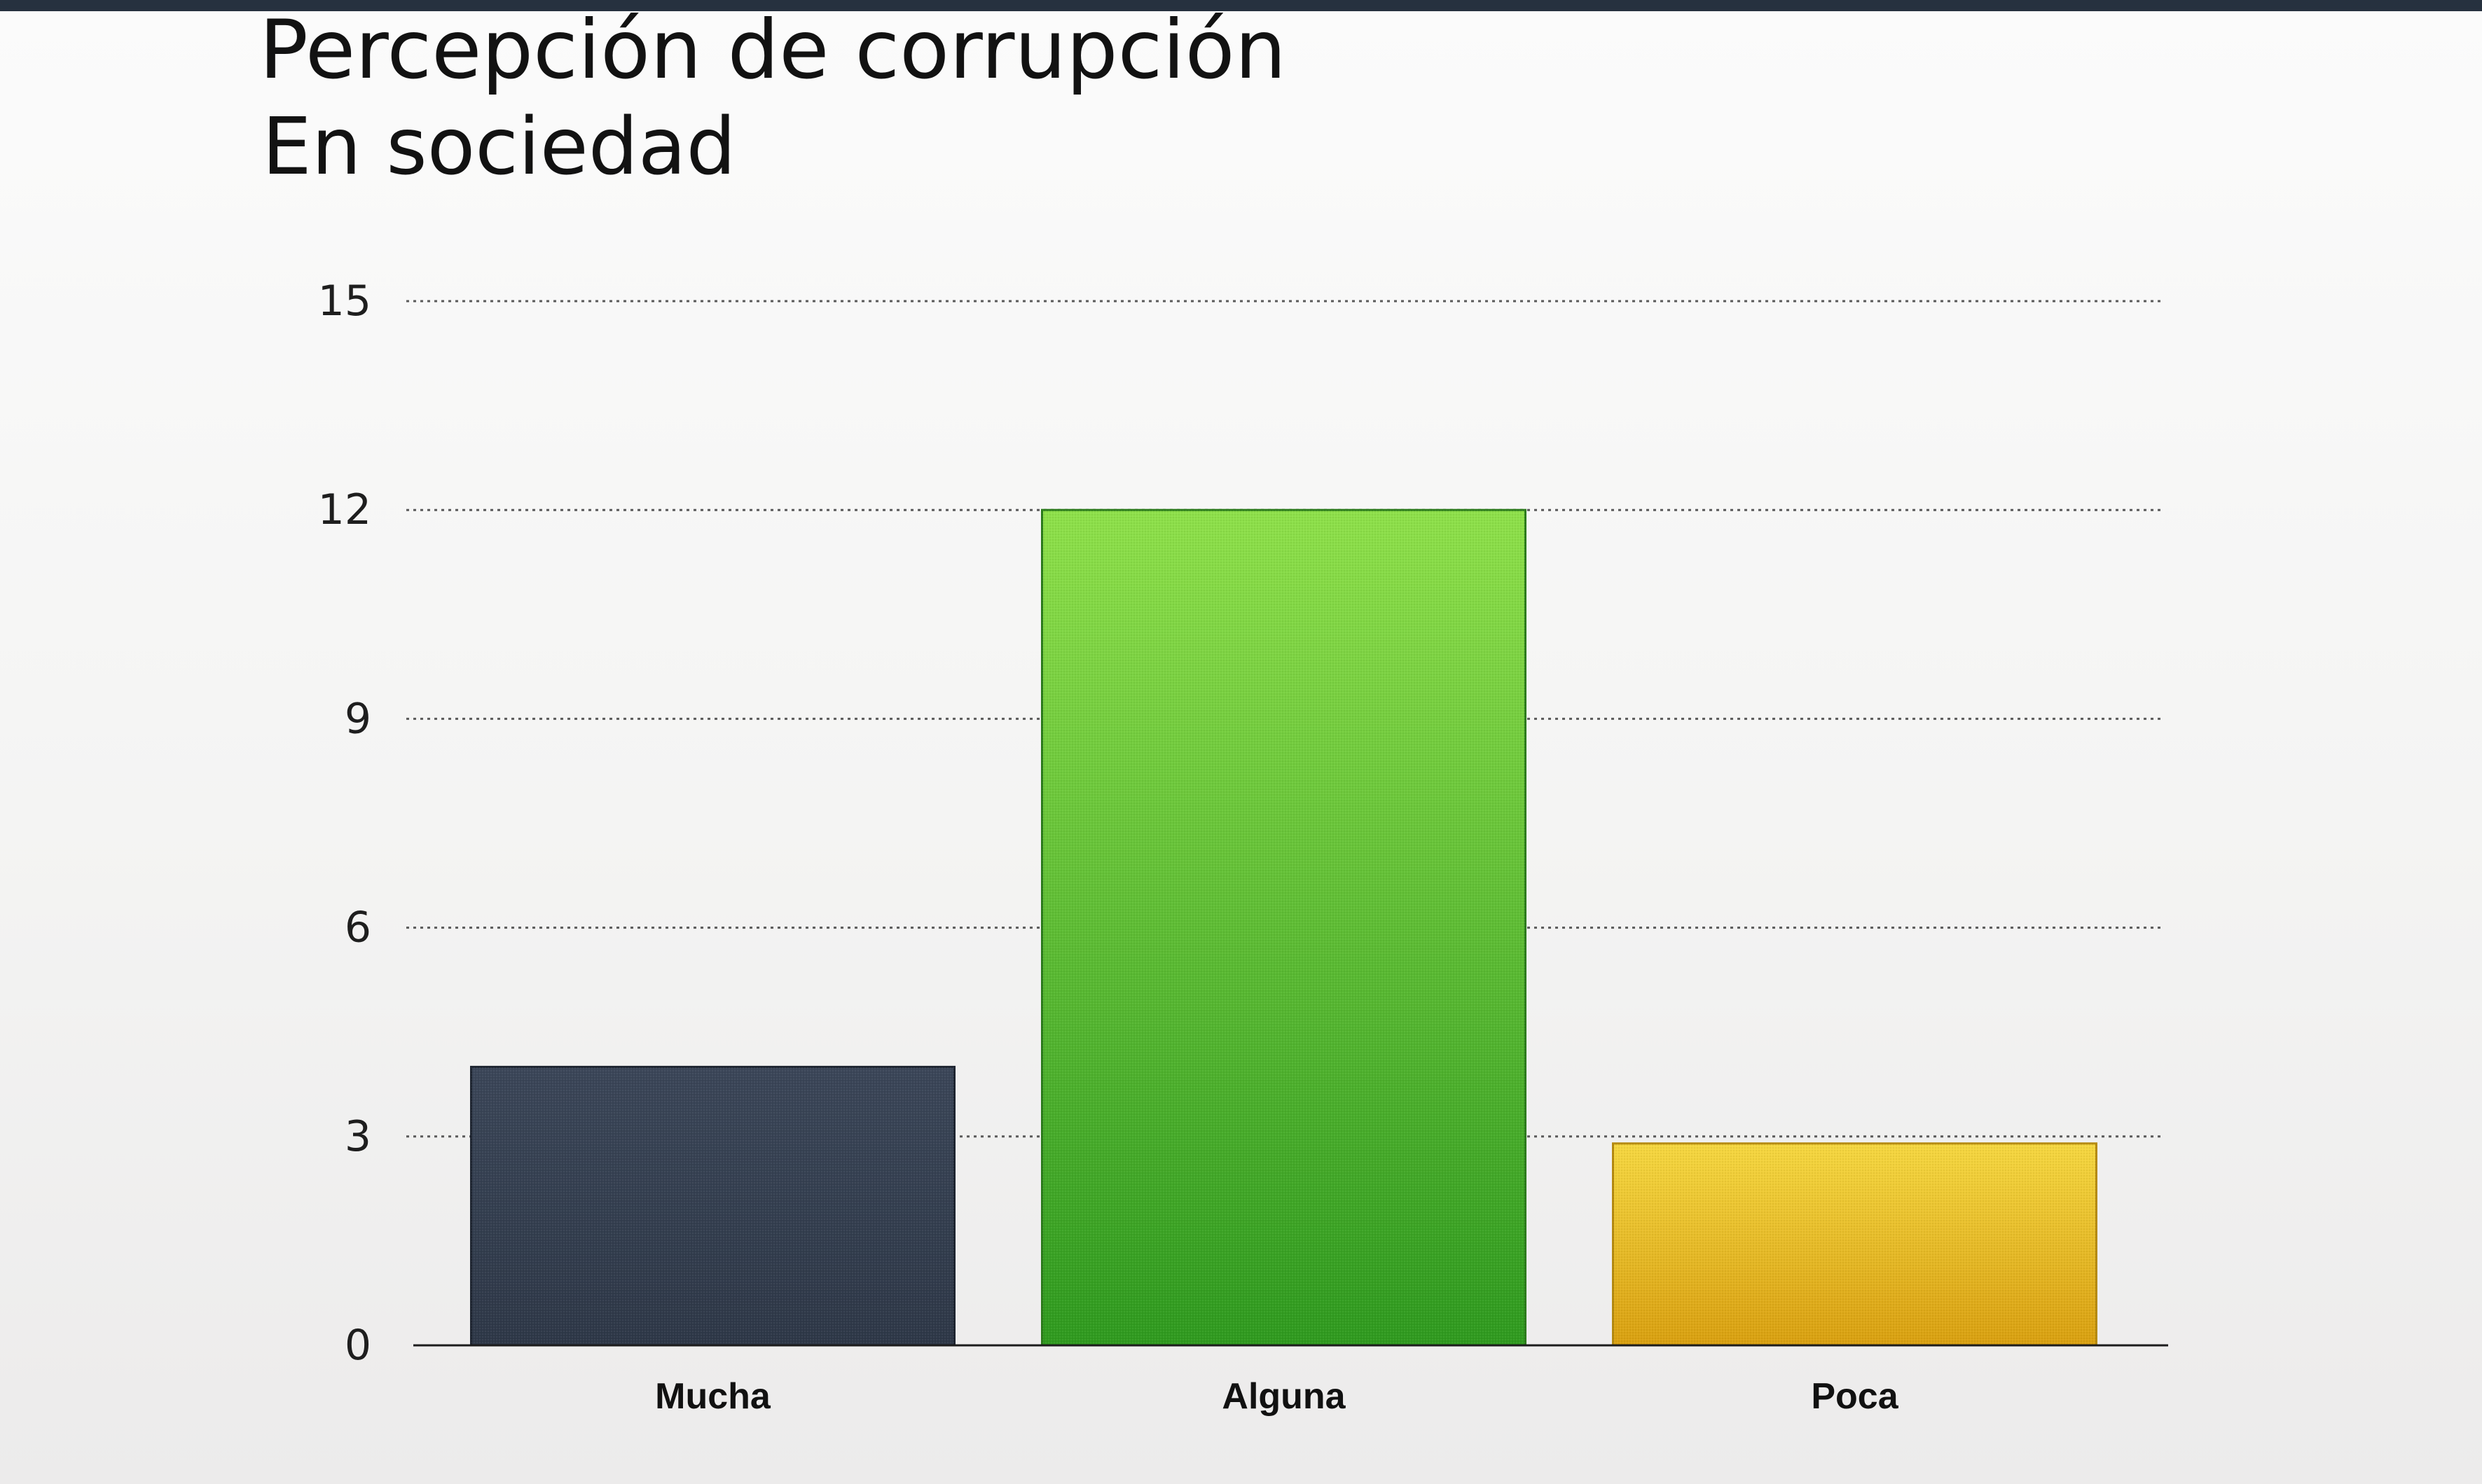 The image size is (2482, 1484). What do you see at coordinates (1241, 5) in the screenshot?
I see `top-dark-strip` at bounding box center [1241, 5].